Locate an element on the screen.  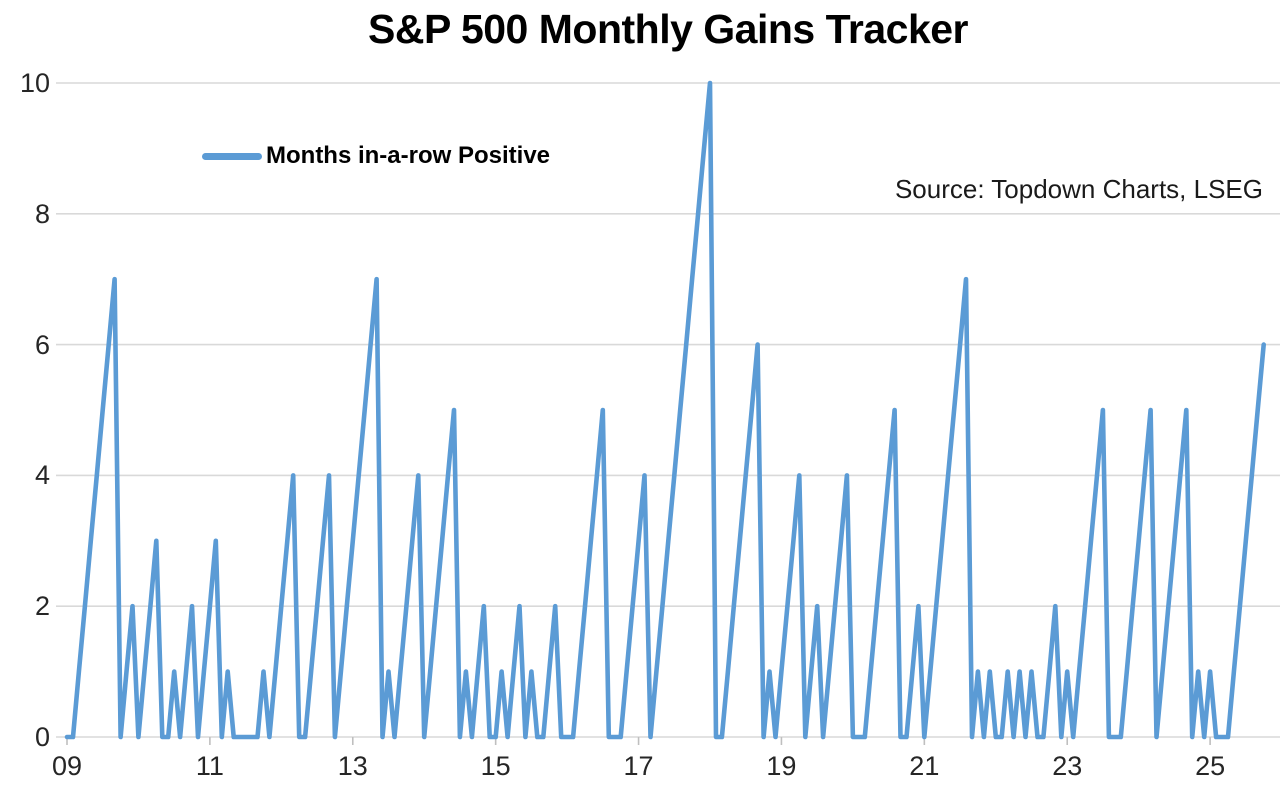
x-tick-label-17: 17 is located at coordinates (638, 766).